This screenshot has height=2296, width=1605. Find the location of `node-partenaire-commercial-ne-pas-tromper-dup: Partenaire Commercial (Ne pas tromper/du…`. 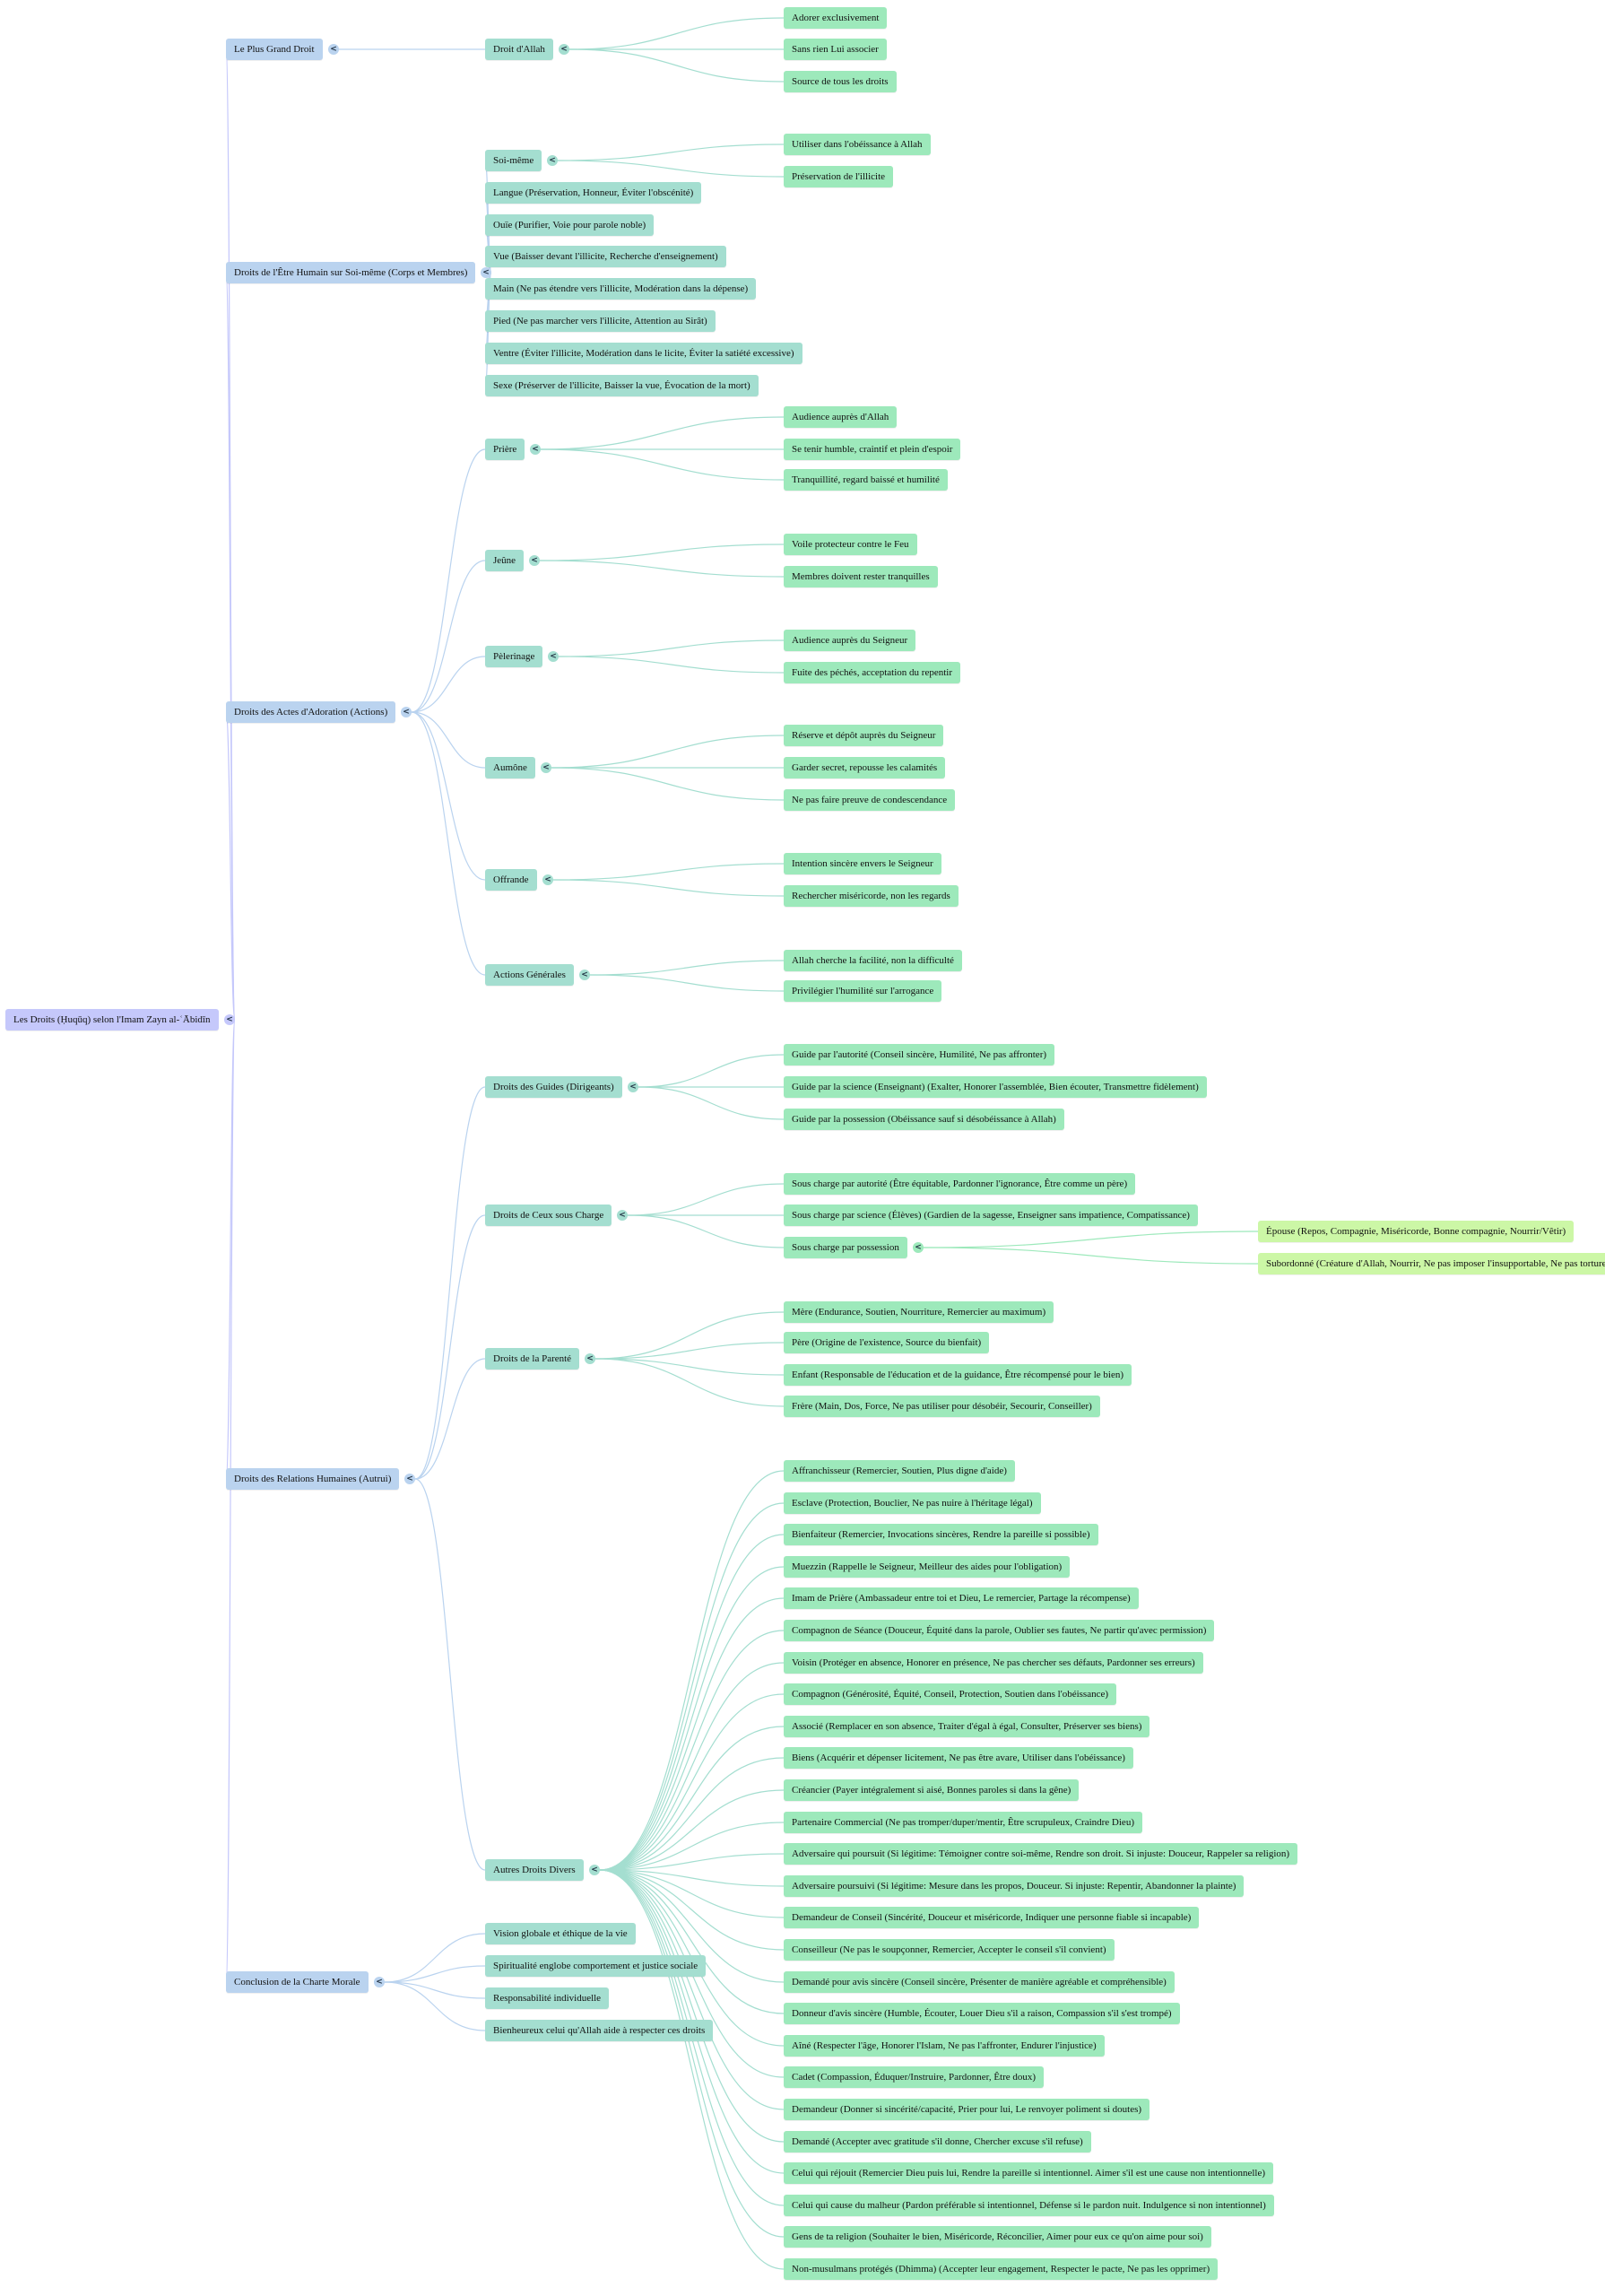

node-partenaire-commercial-ne-pas-tromper-dup: Partenaire Commercial (Ne pas tromper/du… is located at coordinates (963, 1822).